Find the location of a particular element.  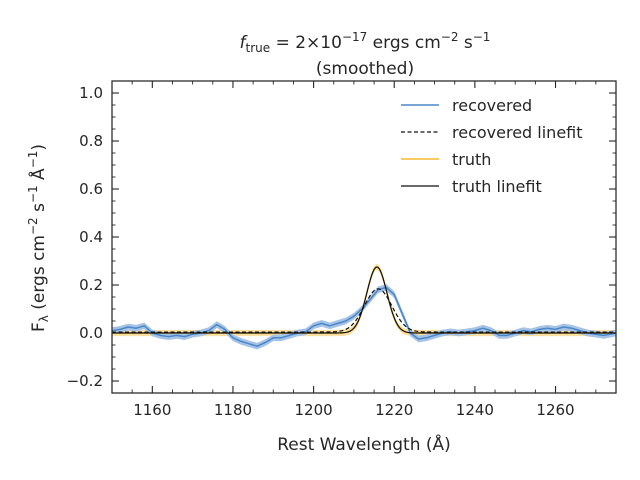

x-tick-label: 1200 is located at coordinates (314, 410).